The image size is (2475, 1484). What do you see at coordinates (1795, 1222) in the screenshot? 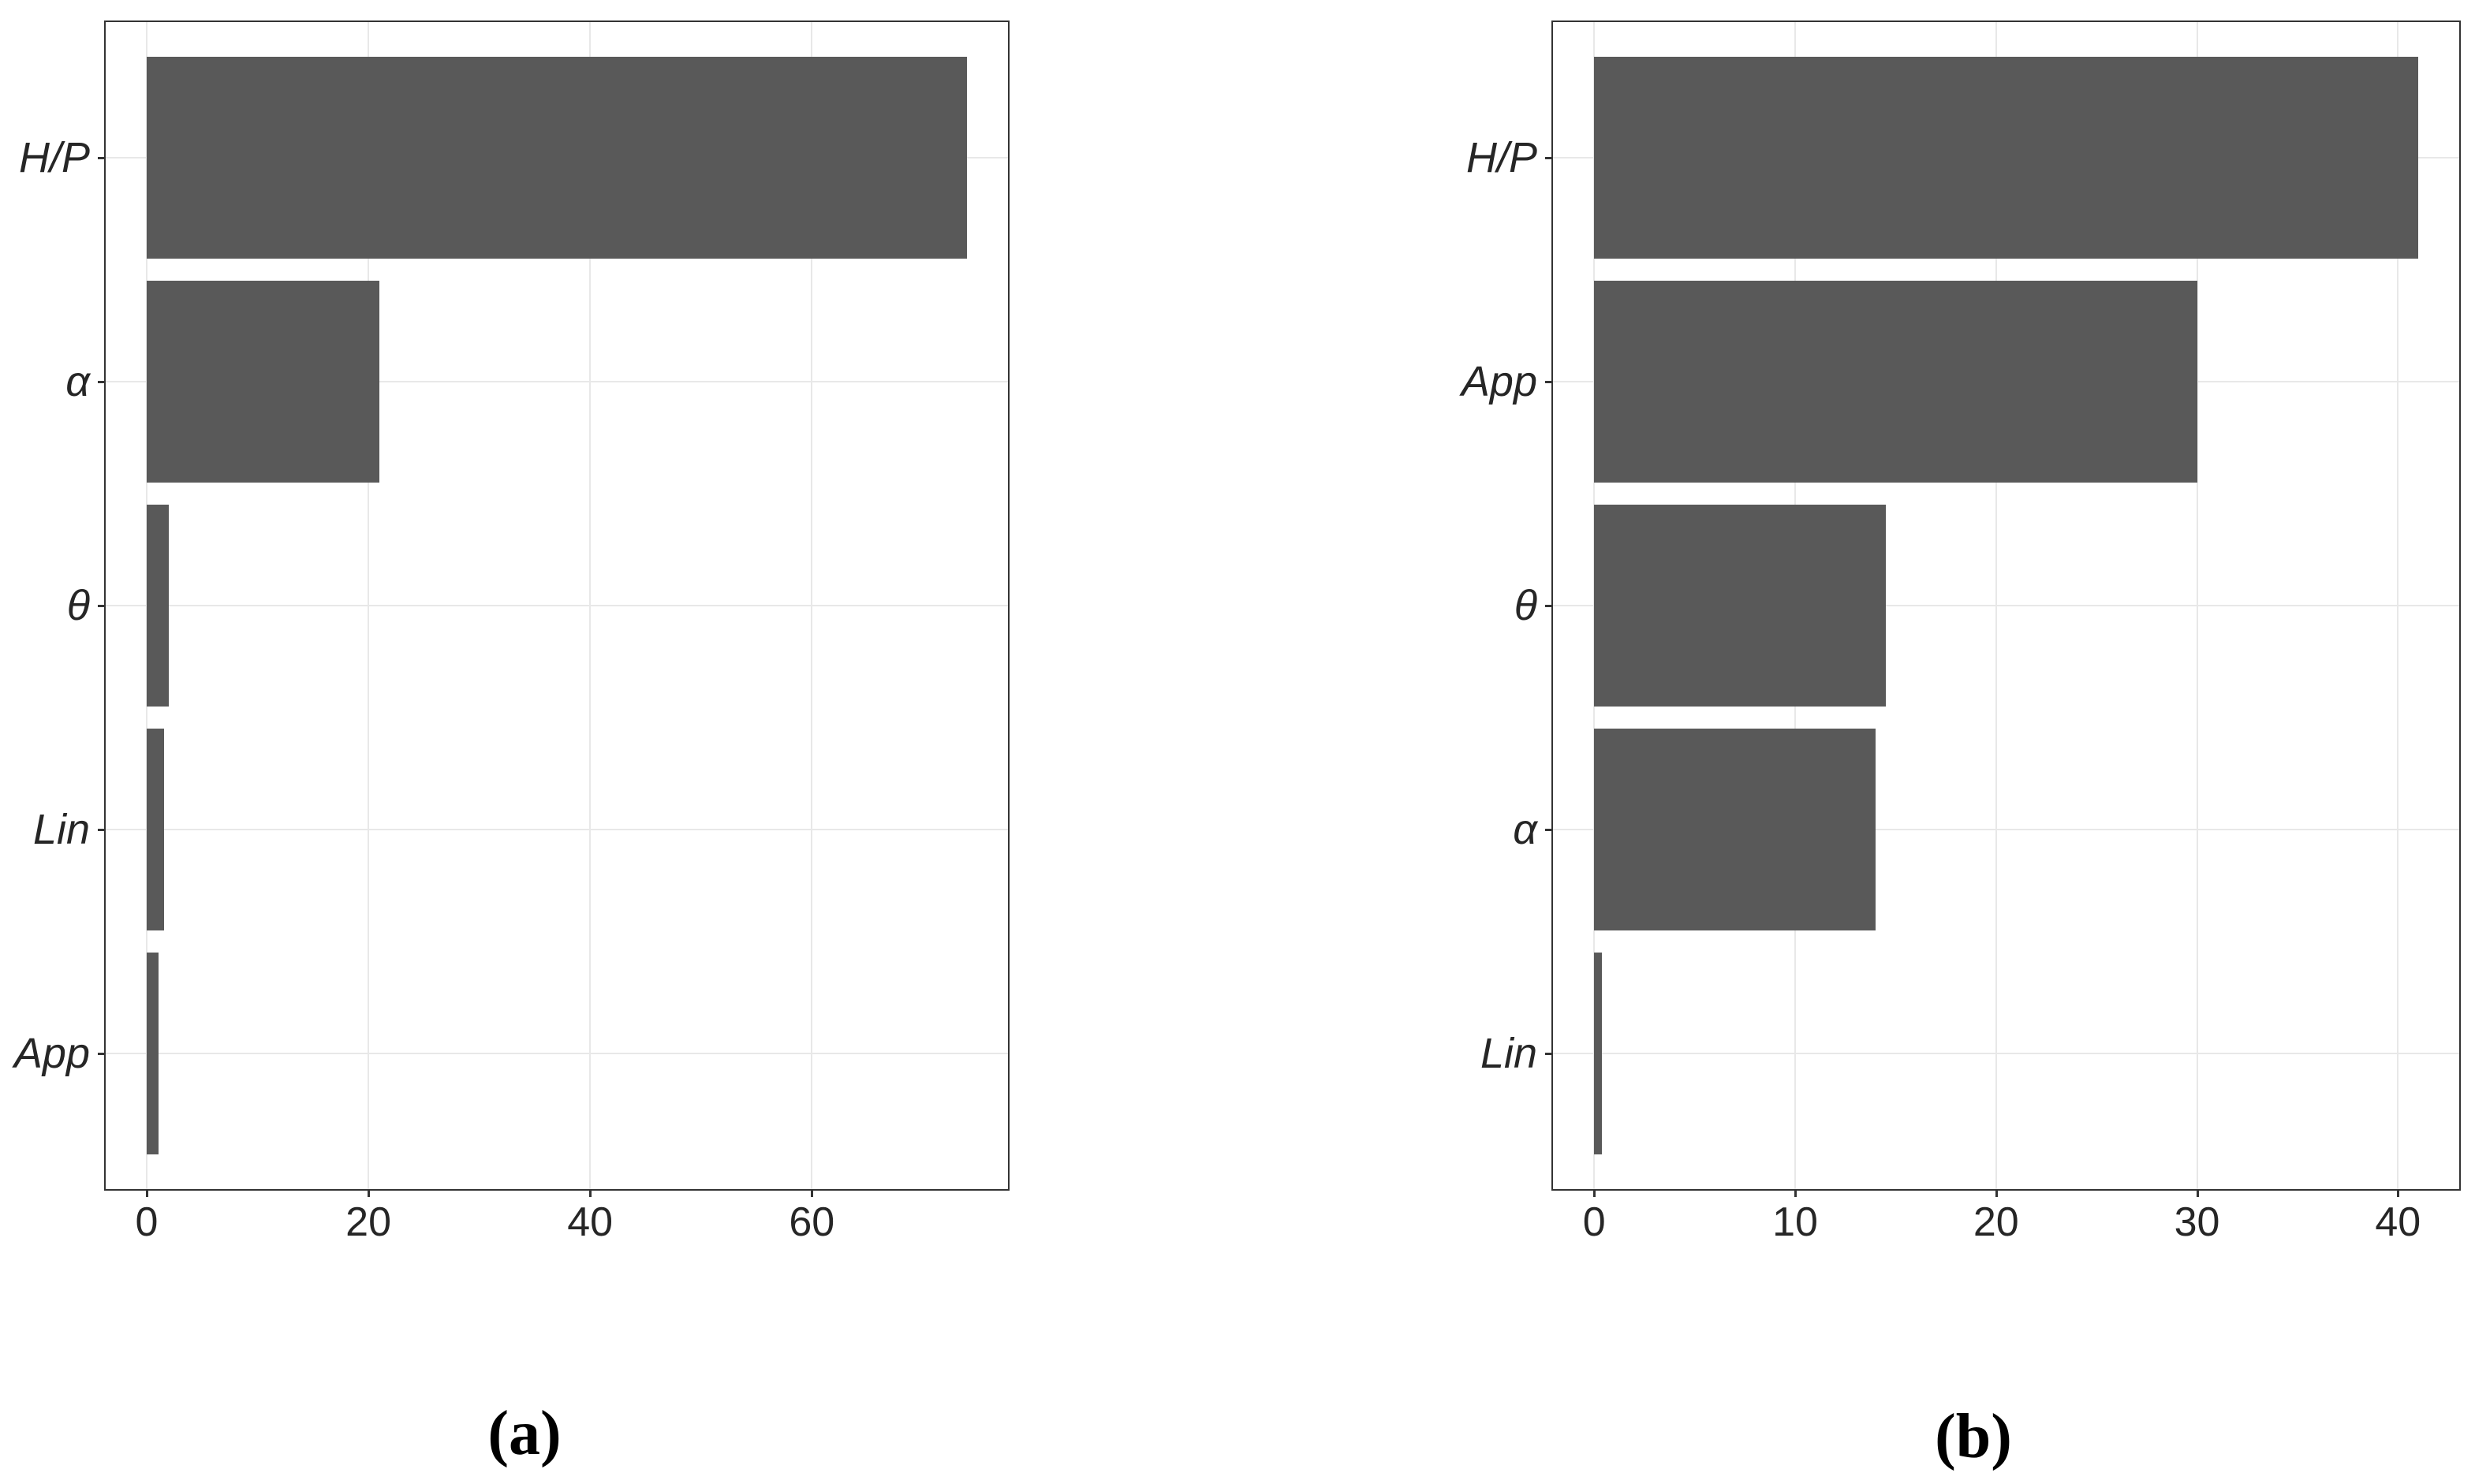
I see `x-tick-label: 10` at bounding box center [1795, 1222].